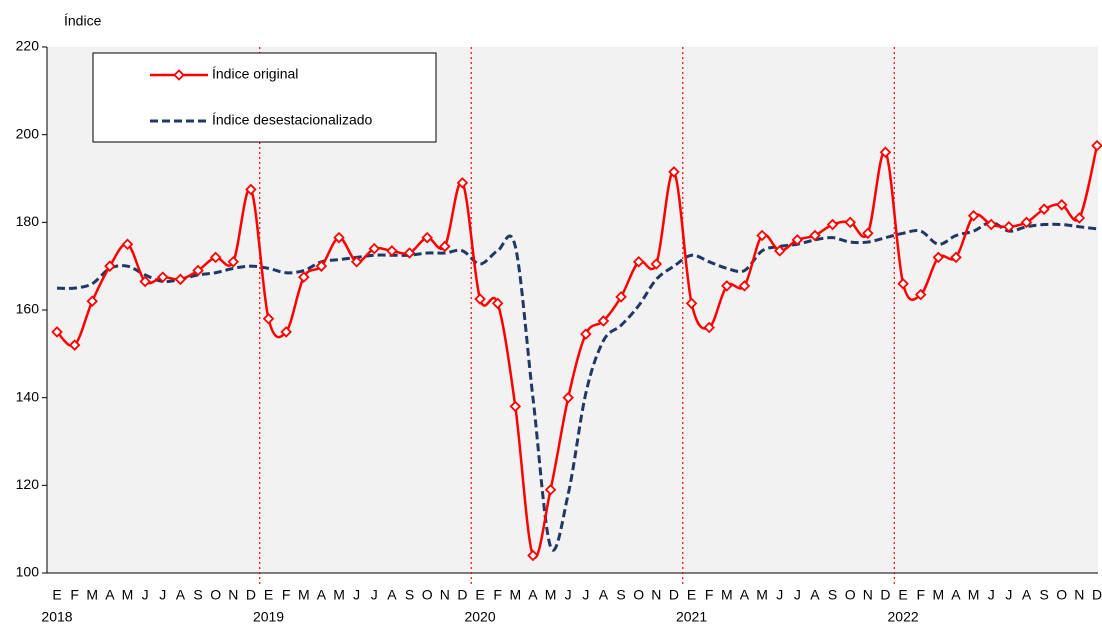 The image size is (1102, 628). What do you see at coordinates (28, 46) in the screenshot?
I see `y-tick-label: 220` at bounding box center [28, 46].